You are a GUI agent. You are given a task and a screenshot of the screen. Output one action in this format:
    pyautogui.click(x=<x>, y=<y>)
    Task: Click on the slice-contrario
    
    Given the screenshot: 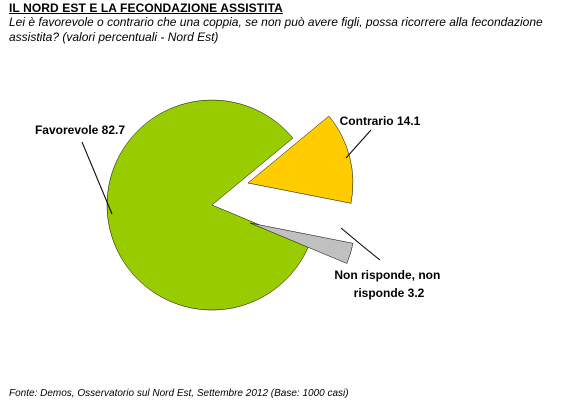 What is the action you would take?
    pyautogui.click(x=300, y=159)
    